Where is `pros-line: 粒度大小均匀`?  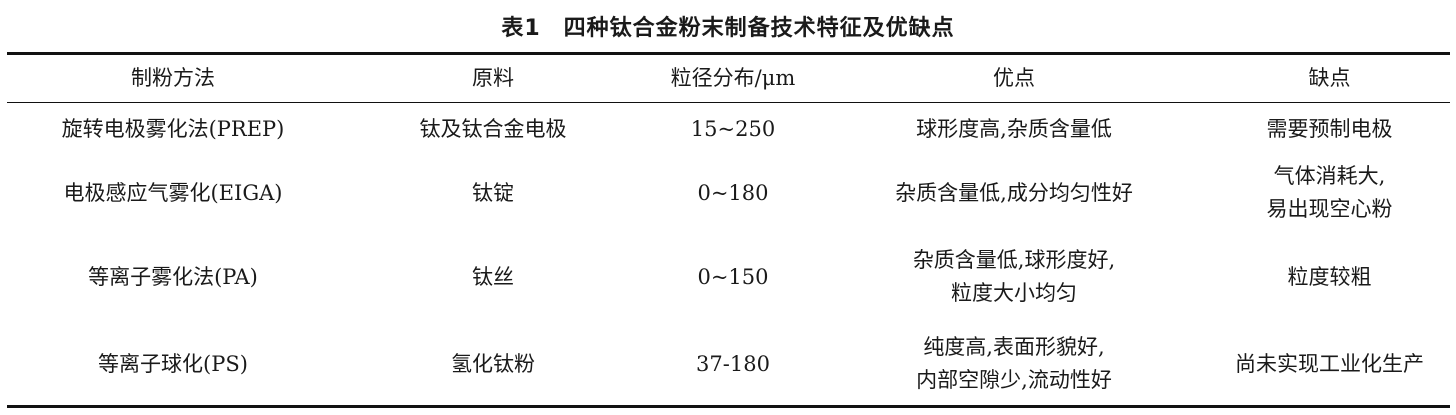 pros-line: 粒度大小均匀 is located at coordinates (1014, 293).